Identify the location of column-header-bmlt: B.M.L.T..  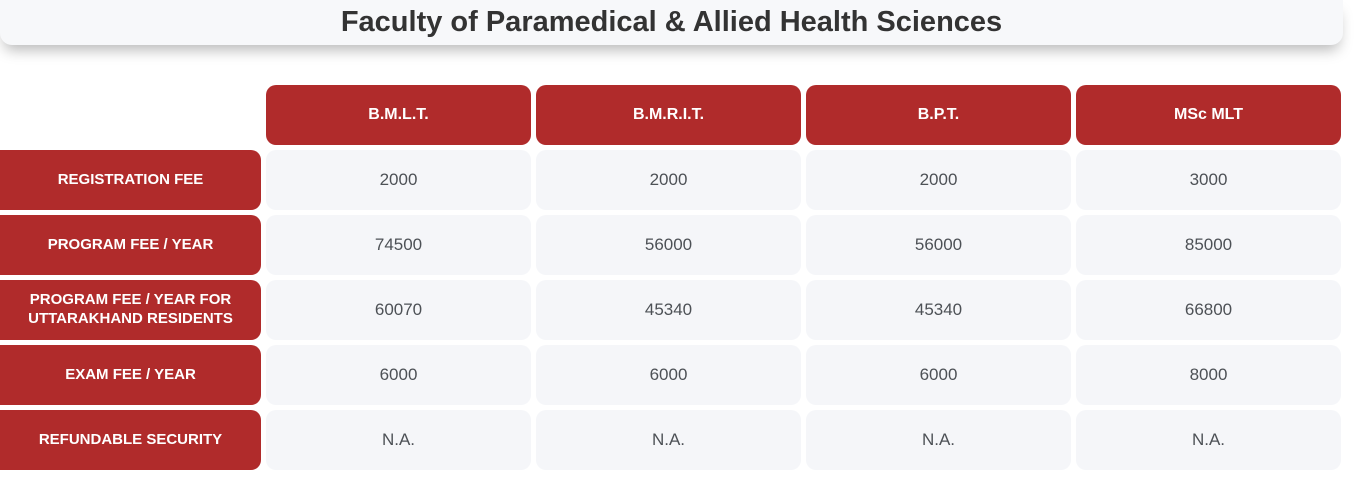
(398, 115).